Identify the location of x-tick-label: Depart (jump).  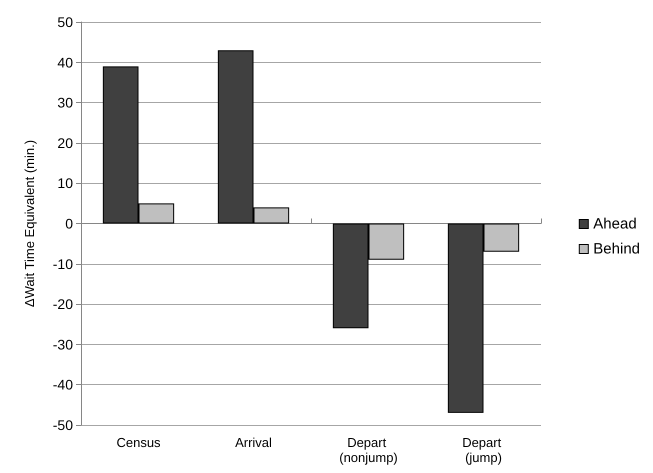
(483, 450).